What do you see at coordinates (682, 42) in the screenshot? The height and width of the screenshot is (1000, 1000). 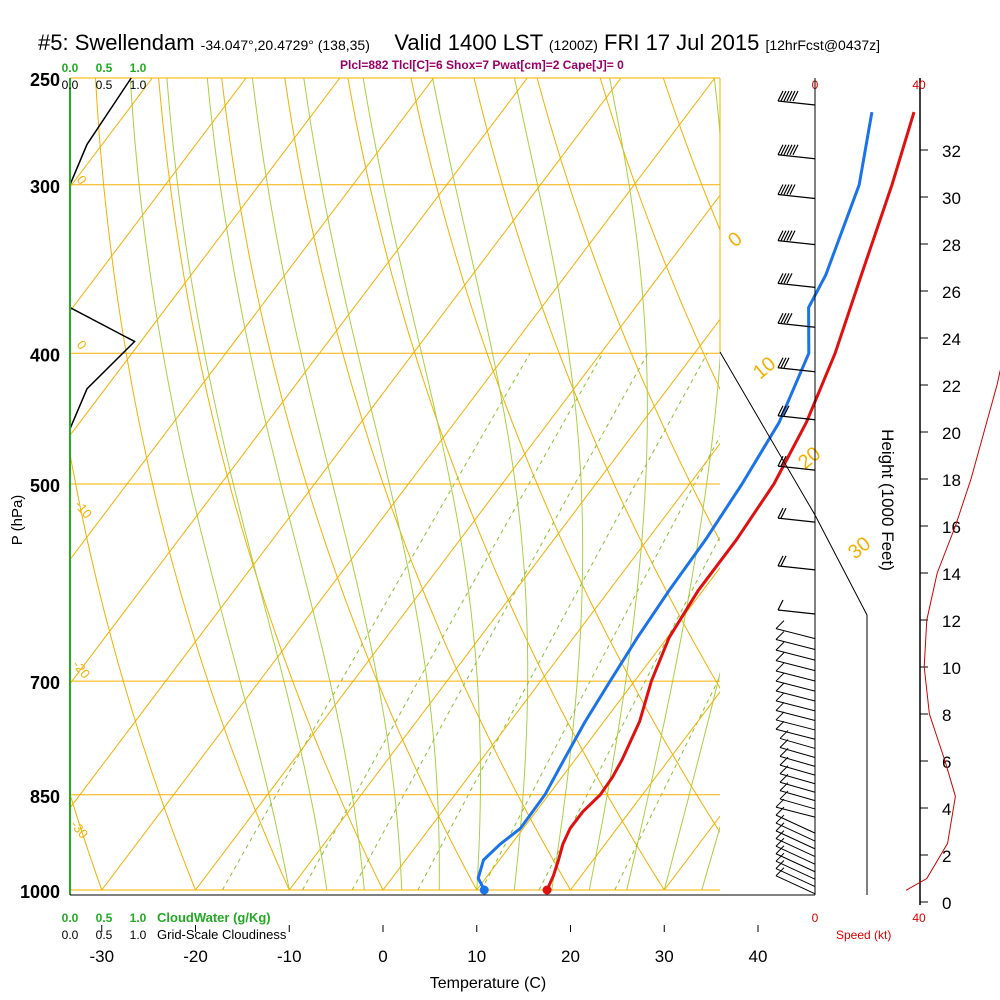 I see `valid-date: FRI 17 Jul 2015` at bounding box center [682, 42].